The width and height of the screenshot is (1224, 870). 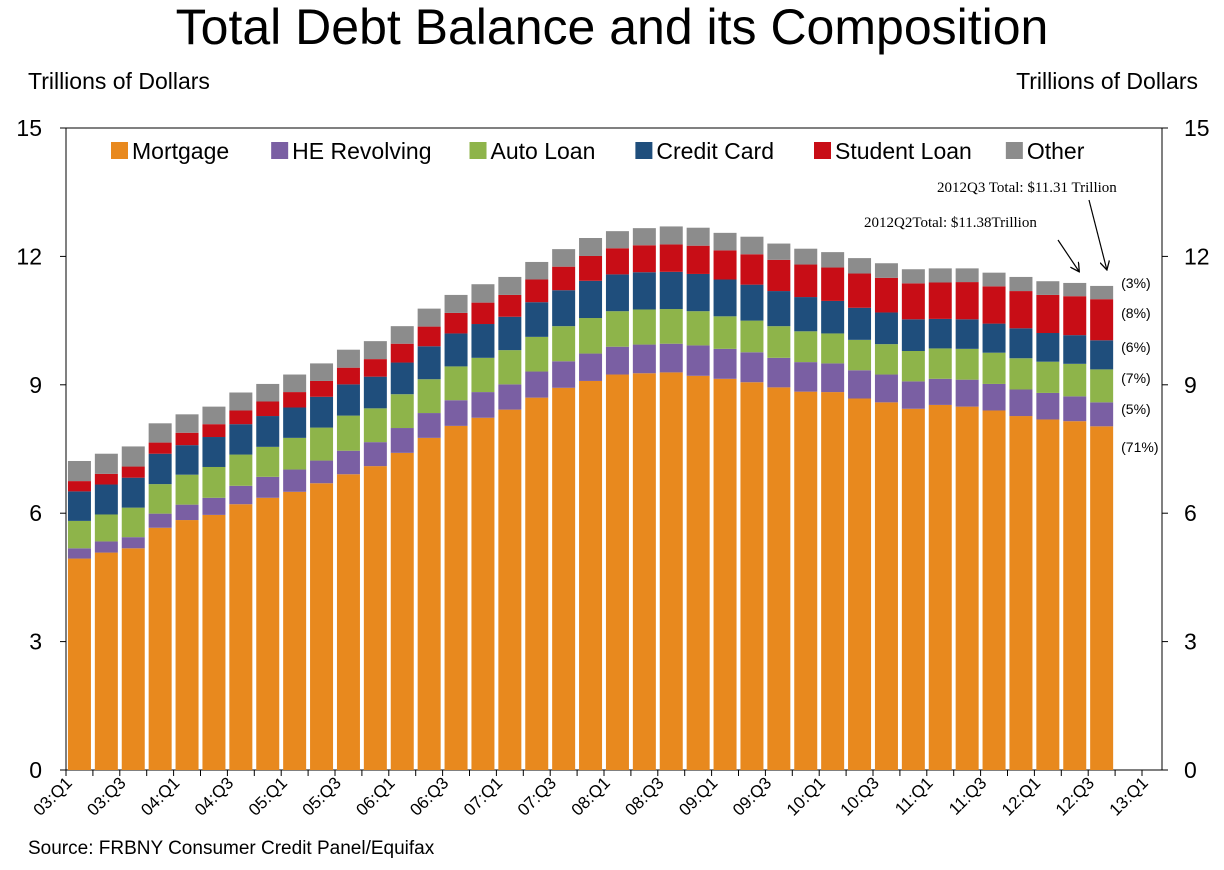 What do you see at coordinates (483, 796) in the screenshot?
I see `x-tick-label: 07:Q1` at bounding box center [483, 796].